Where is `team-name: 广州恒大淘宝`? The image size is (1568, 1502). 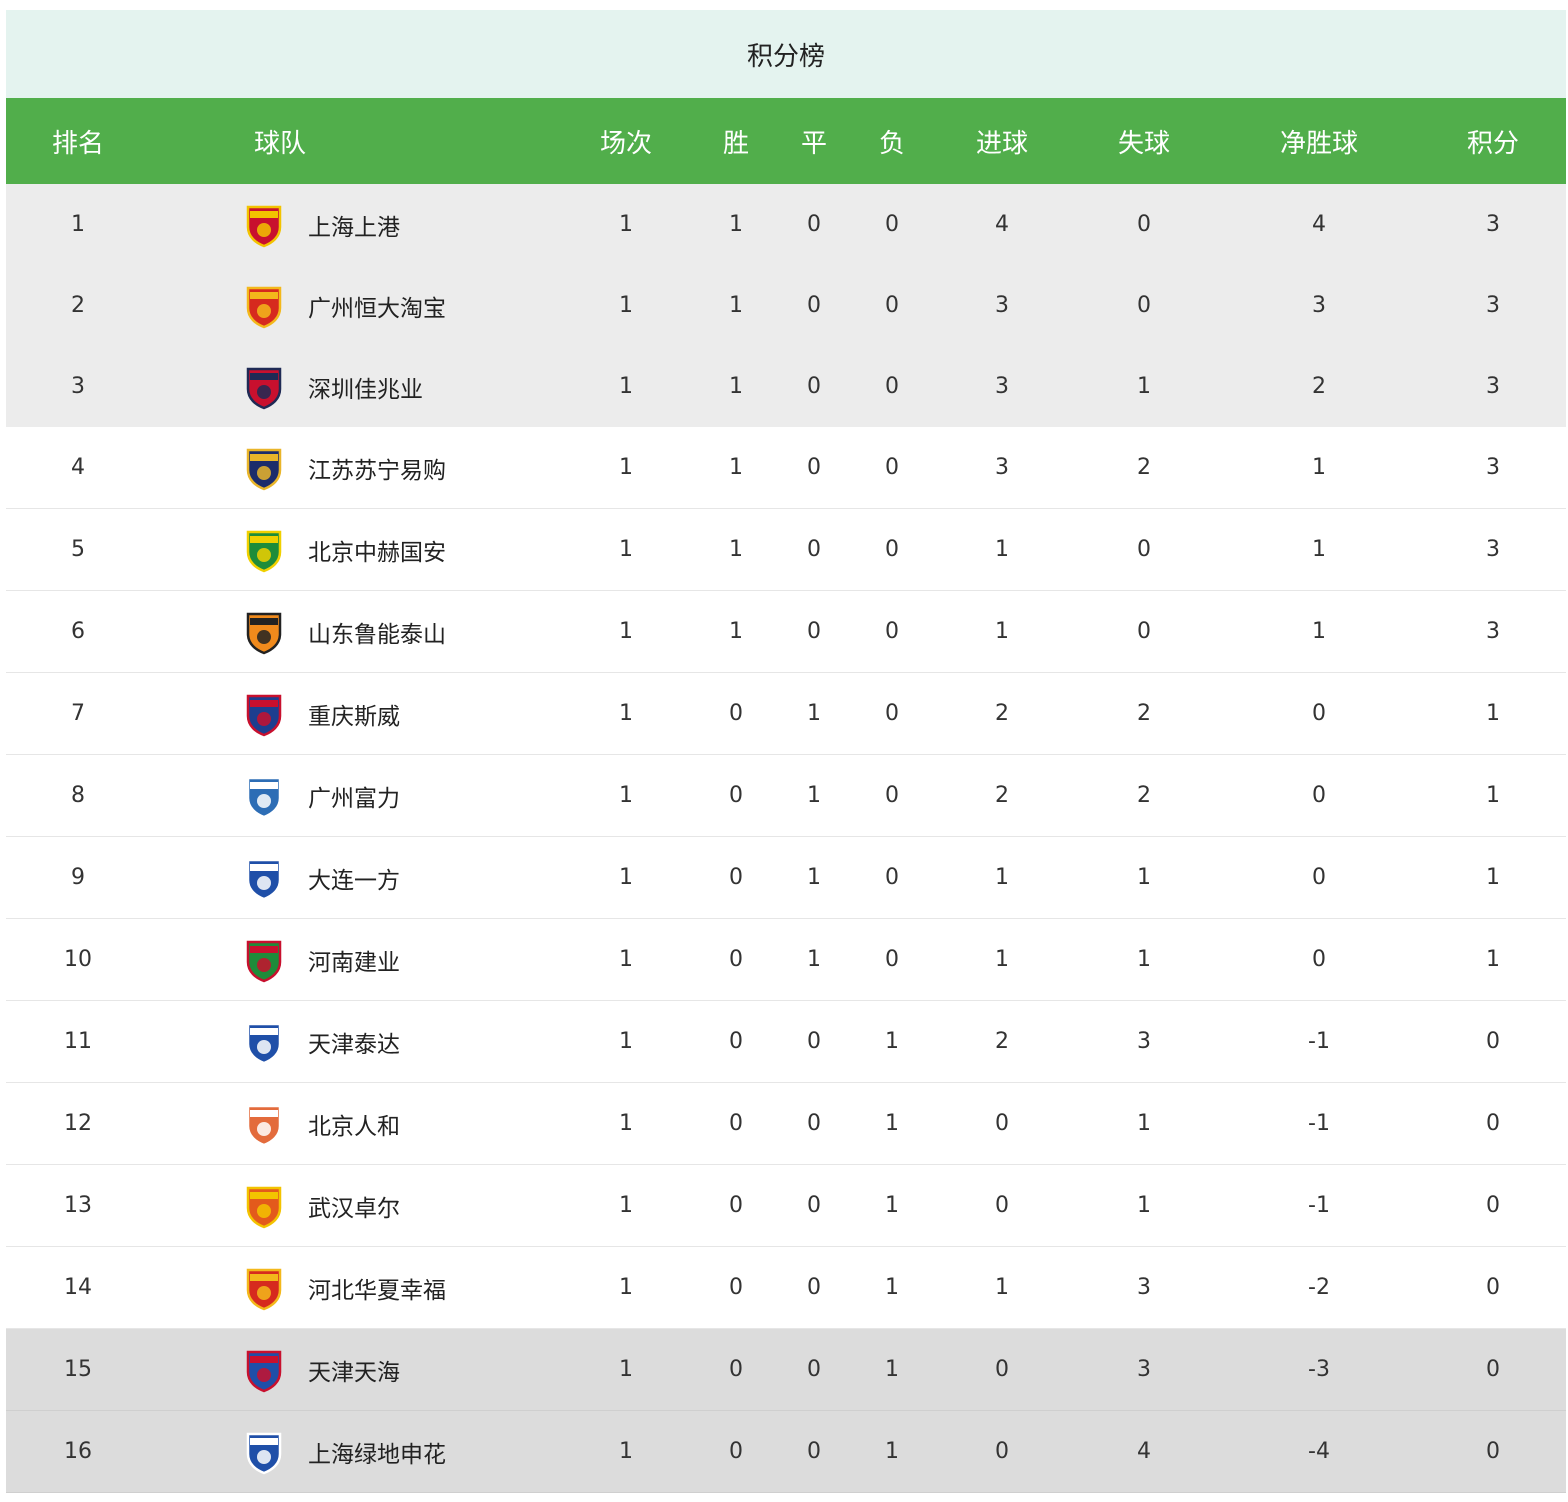 team-name: 广州恒大淘宝 is located at coordinates (377, 308).